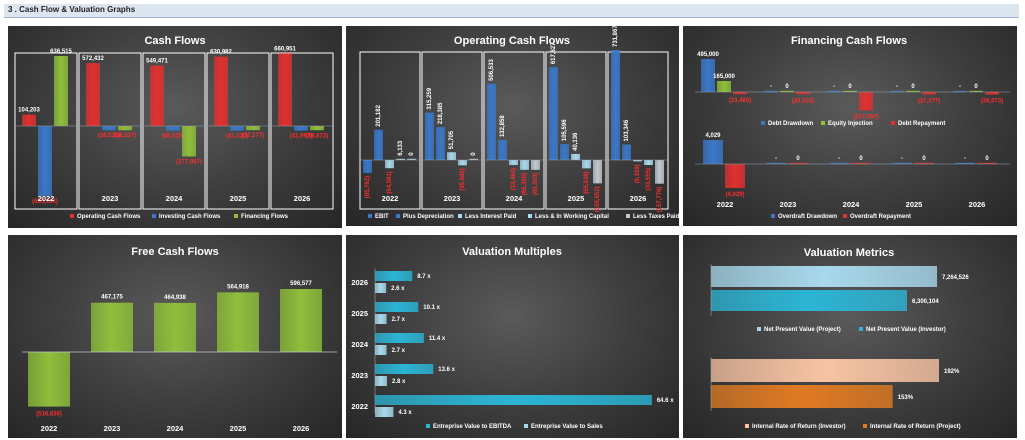  Describe the element at coordinates (824, 276) in the screenshot. I see `bar-net-present-value-project-` at that location.